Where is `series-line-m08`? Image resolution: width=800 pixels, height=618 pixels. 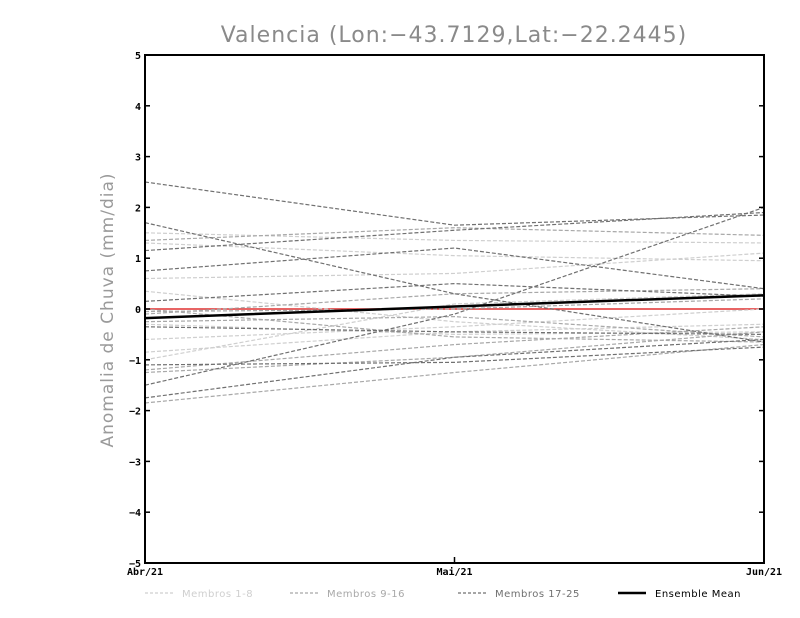 series-line-m08 is located at coordinates (454, 329).